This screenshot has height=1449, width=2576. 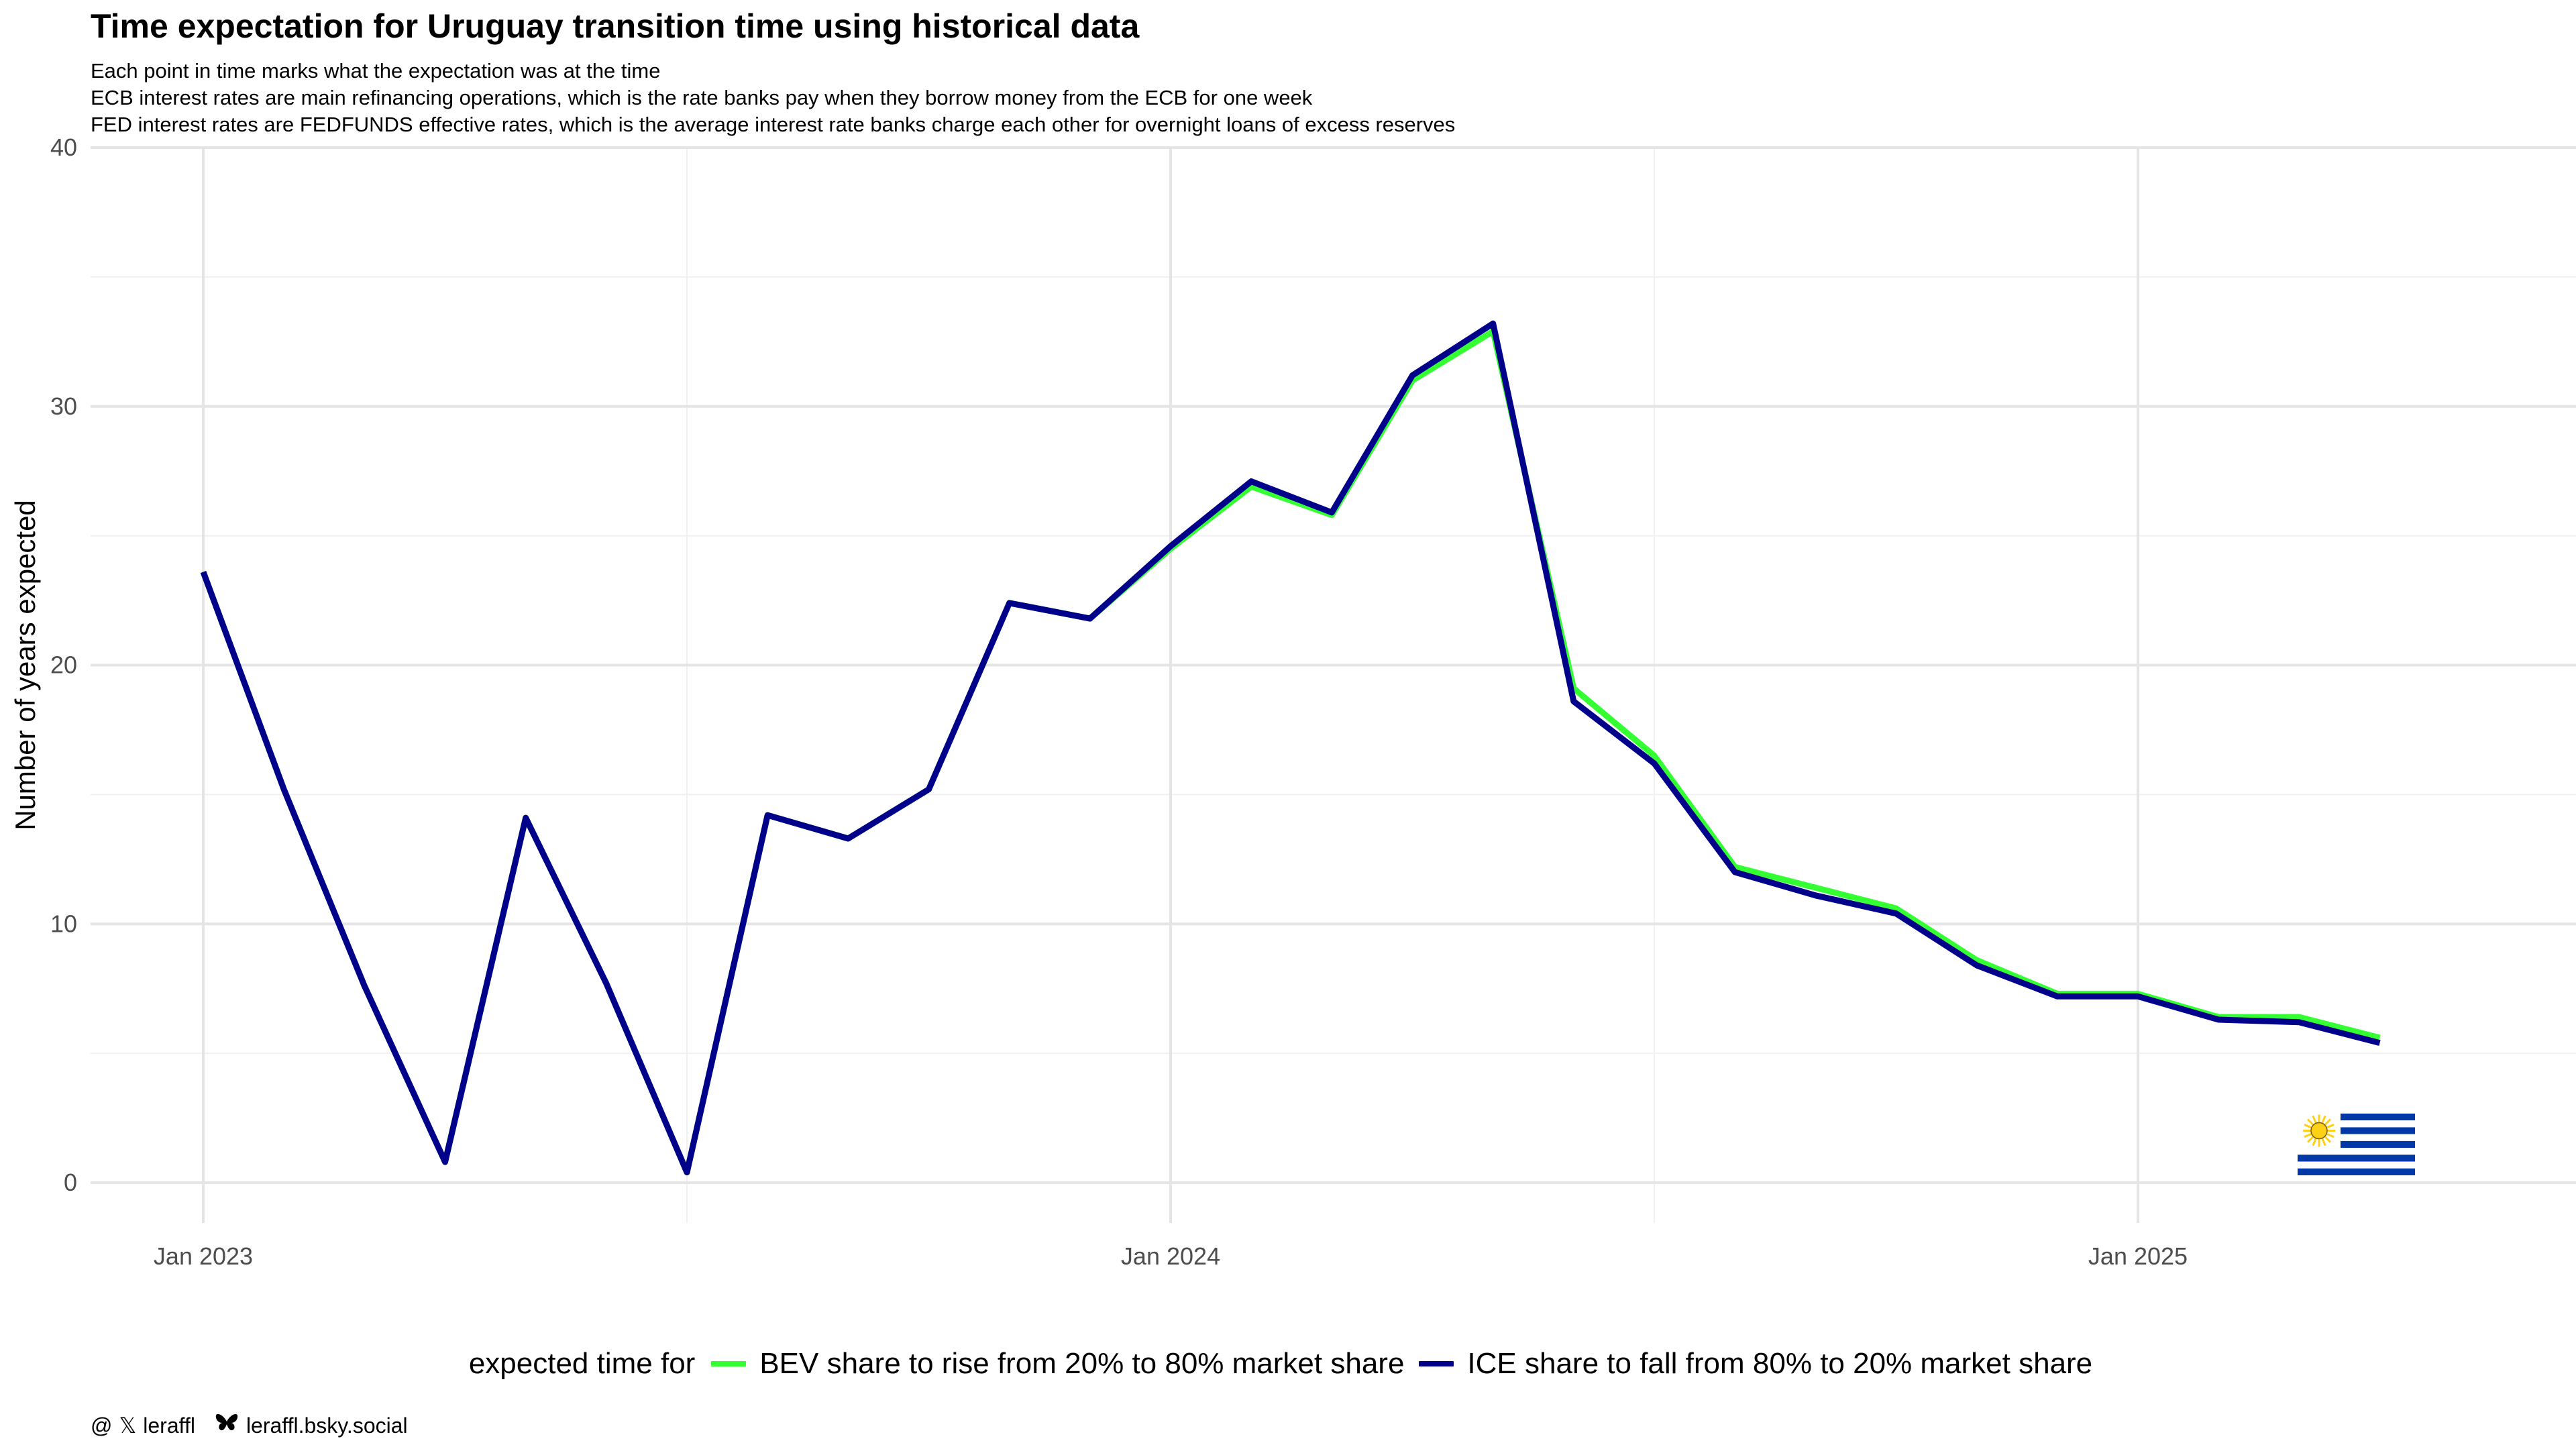 What do you see at coordinates (128, 1425) in the screenshot?
I see `x-icon: 𝕏` at bounding box center [128, 1425].